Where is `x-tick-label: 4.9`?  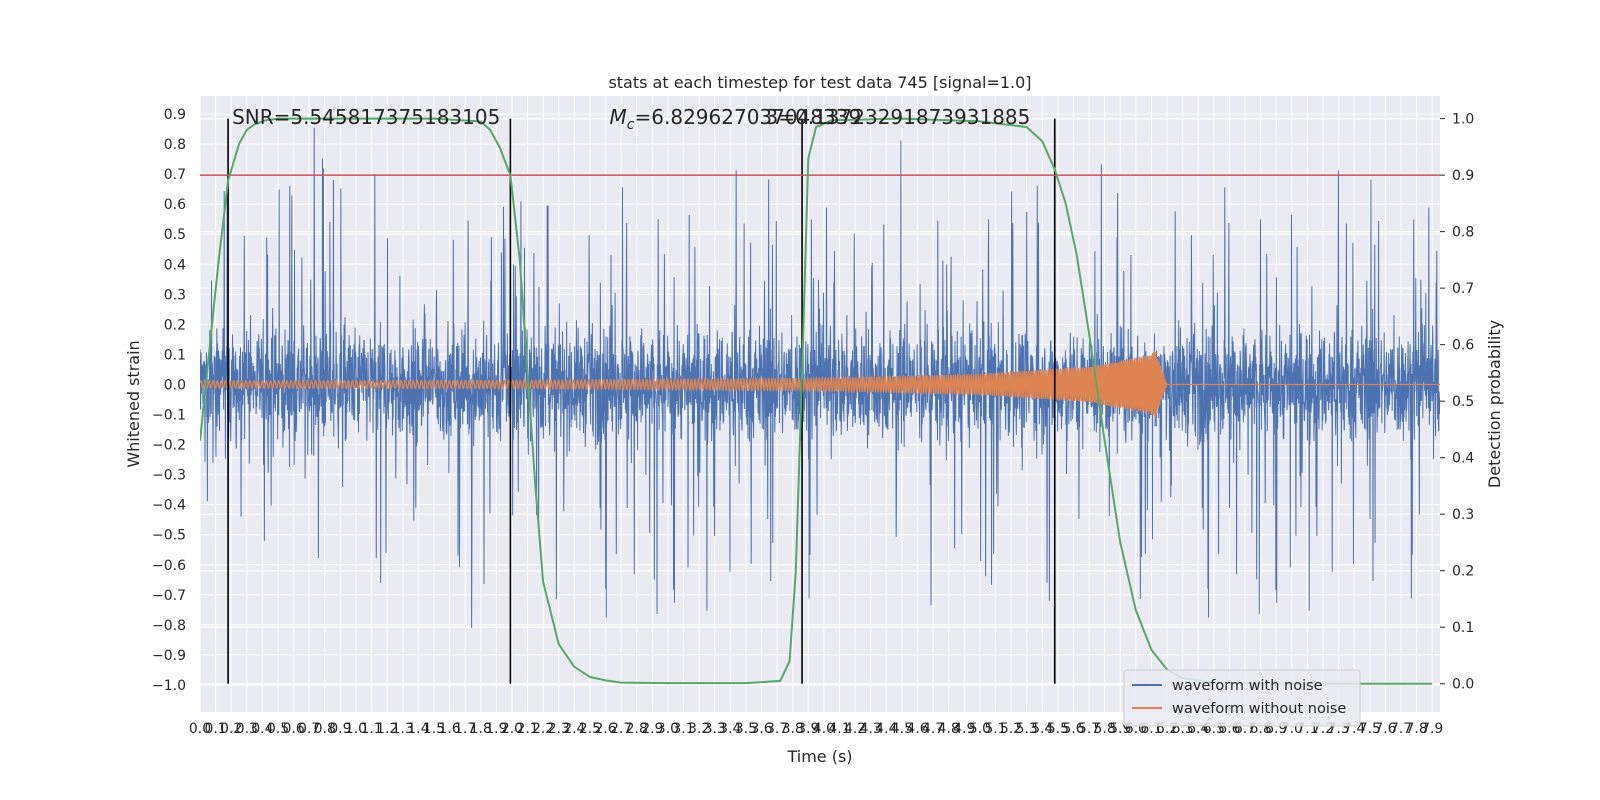
x-tick-label: 4.9 is located at coordinates (964, 729).